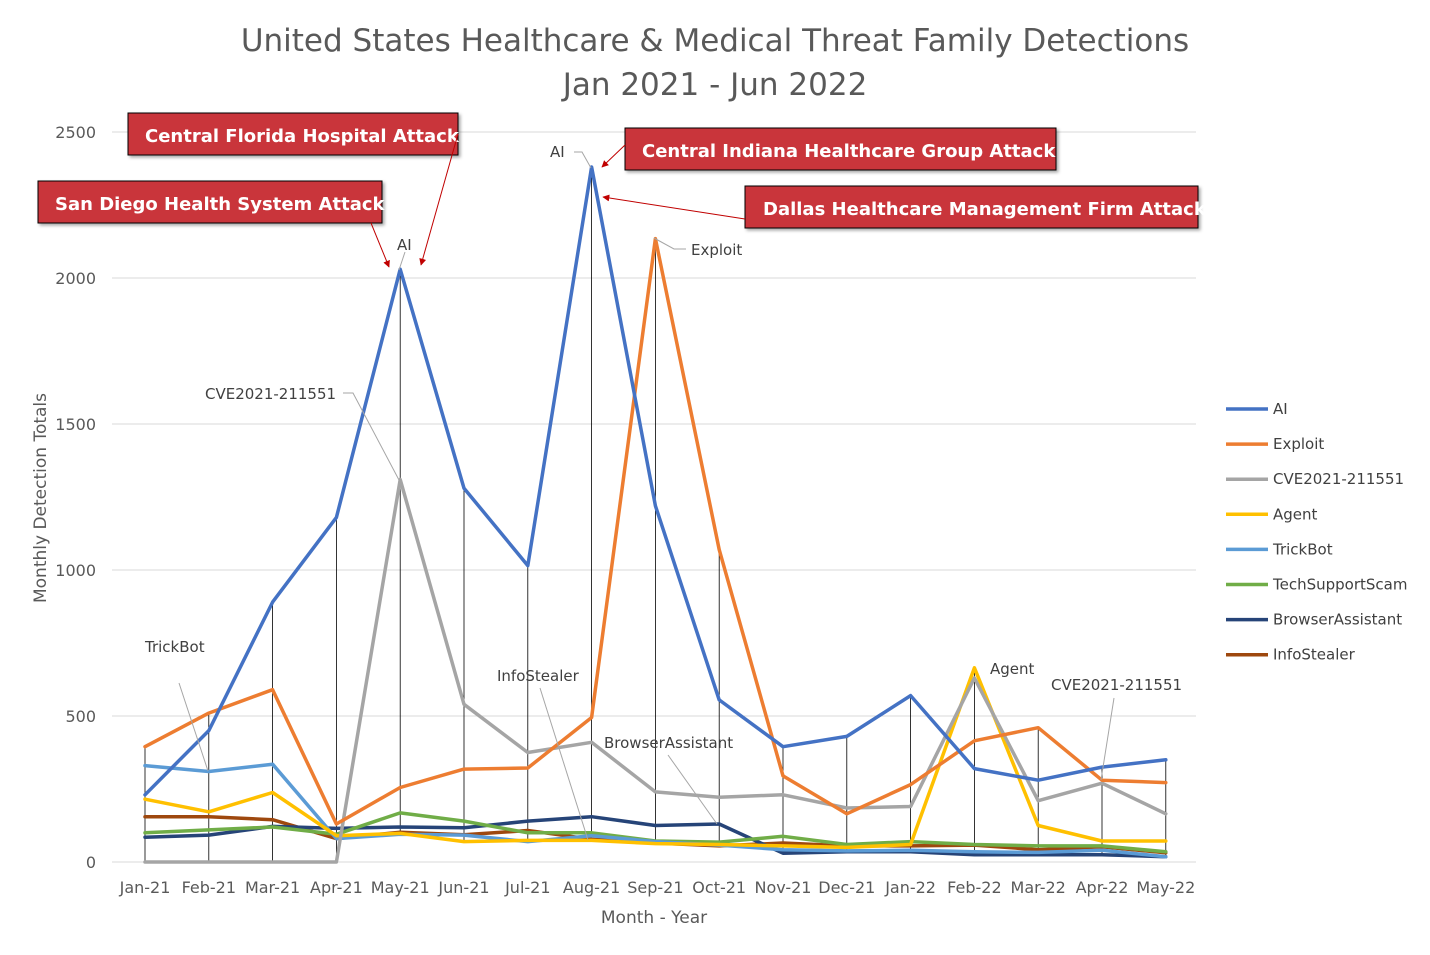 The height and width of the screenshot is (955, 1430). I want to click on leader-ai-aug21, so click(583, 160).